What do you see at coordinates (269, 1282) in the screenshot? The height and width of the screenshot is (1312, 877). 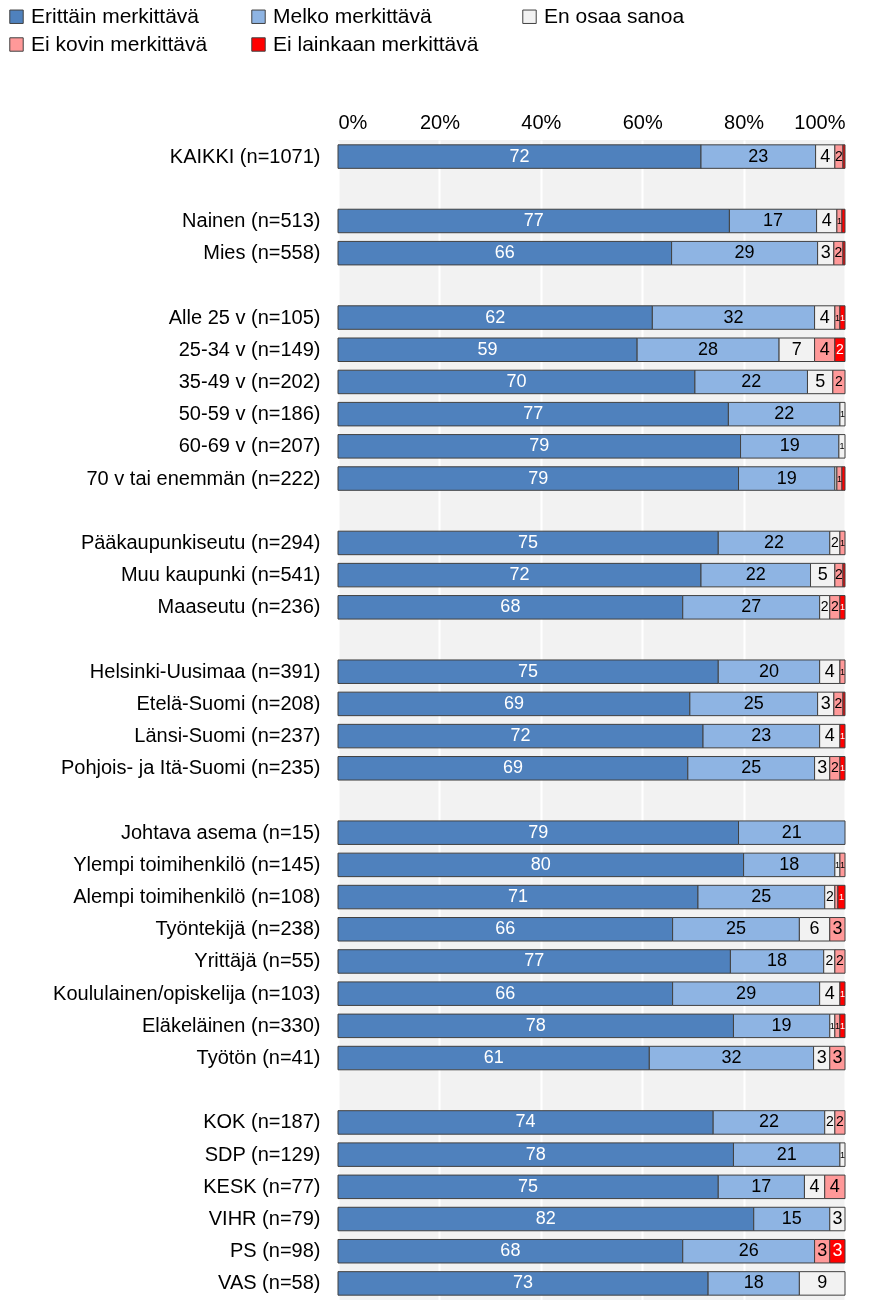 I see `y-tick-label: VAS (n=58)` at bounding box center [269, 1282].